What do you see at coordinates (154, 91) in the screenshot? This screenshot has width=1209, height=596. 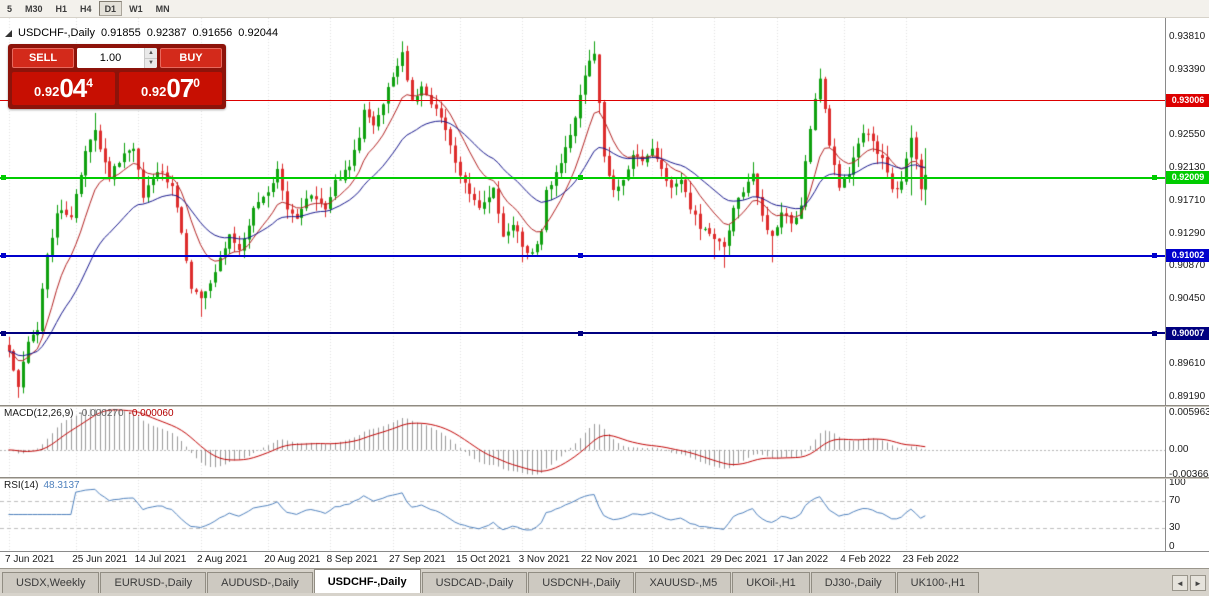 I see `buy-price-main: 0.92` at bounding box center [154, 91].